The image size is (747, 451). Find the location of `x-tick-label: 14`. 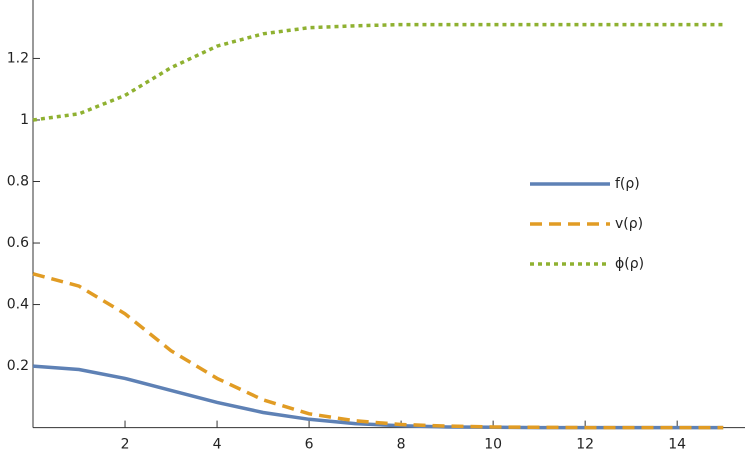

x-tick-label: 14 is located at coordinates (677, 444).